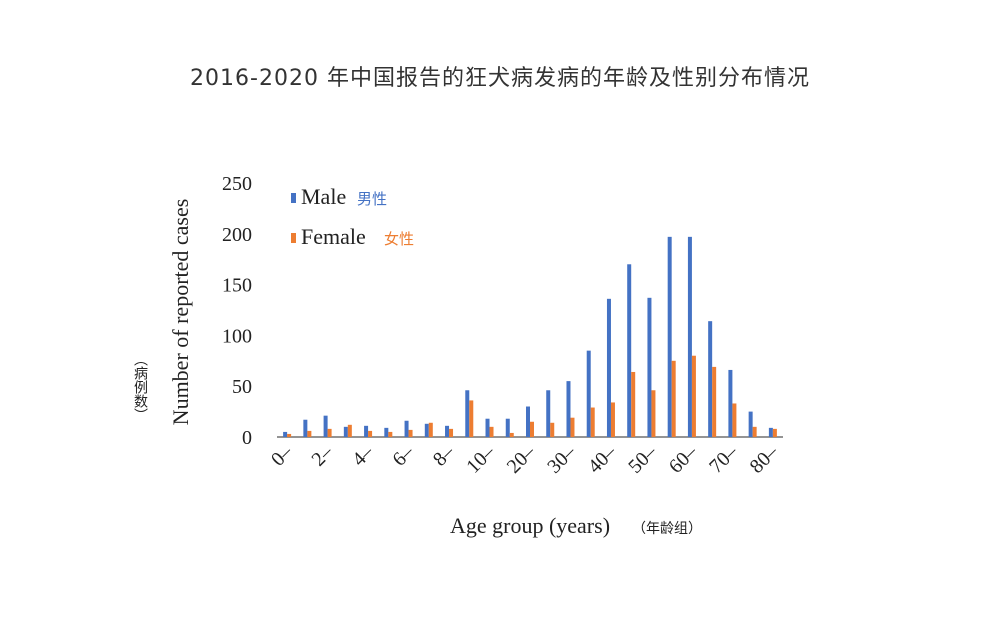 Image resolution: width=1000 pixels, height=625 pixels. Describe the element at coordinates (363, 455) in the screenshot. I see `x-tick-label: 4–` at that location.